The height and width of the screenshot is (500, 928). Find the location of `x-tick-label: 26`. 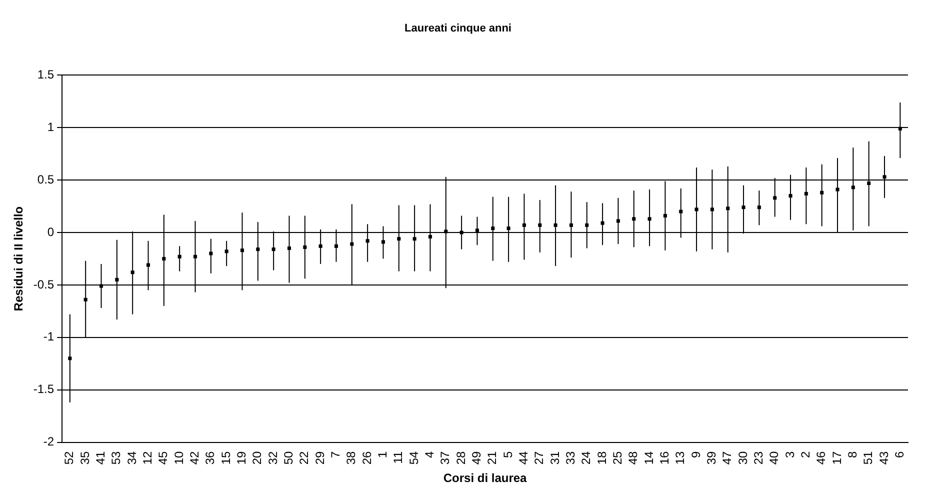

x-tick-label: 26 is located at coordinates (367, 457).